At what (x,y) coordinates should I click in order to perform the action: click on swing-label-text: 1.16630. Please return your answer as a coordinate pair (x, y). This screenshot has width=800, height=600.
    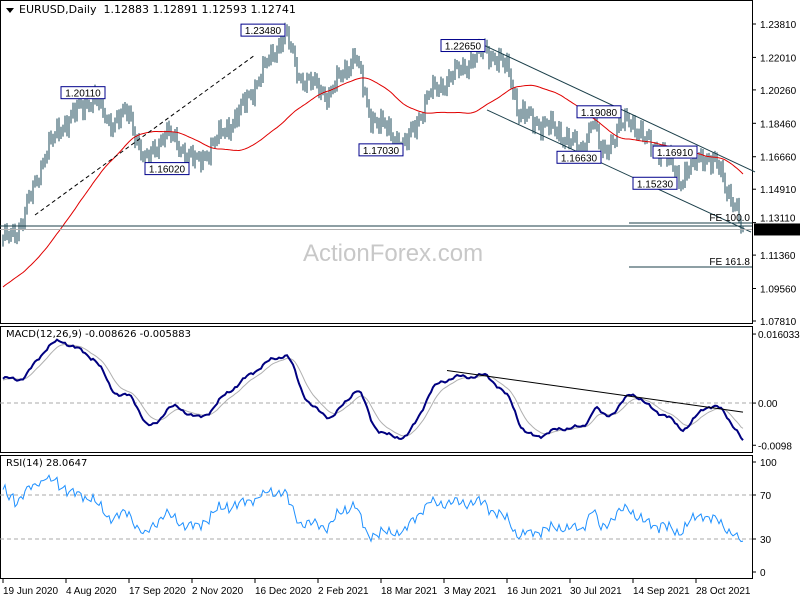
    Looking at the image, I should click on (579, 158).